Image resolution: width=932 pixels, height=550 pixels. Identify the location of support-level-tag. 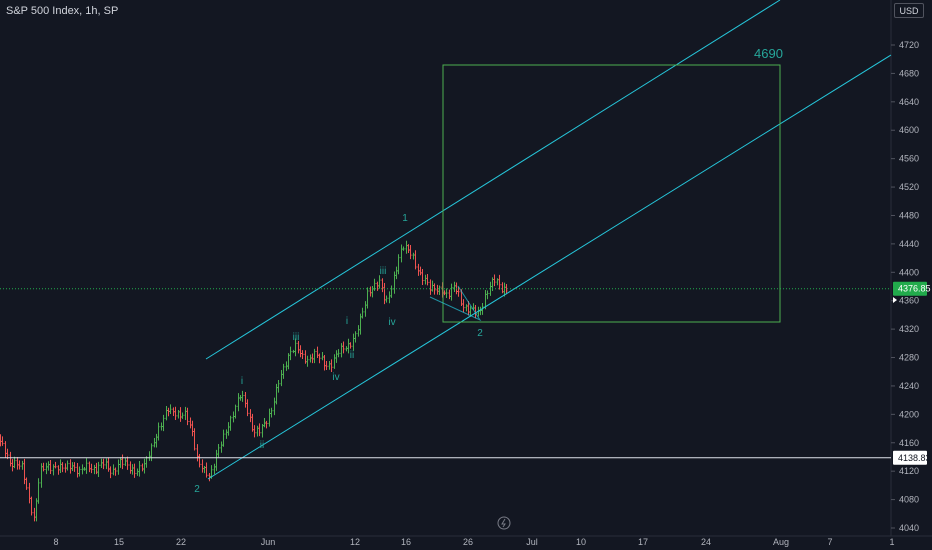
(910, 457).